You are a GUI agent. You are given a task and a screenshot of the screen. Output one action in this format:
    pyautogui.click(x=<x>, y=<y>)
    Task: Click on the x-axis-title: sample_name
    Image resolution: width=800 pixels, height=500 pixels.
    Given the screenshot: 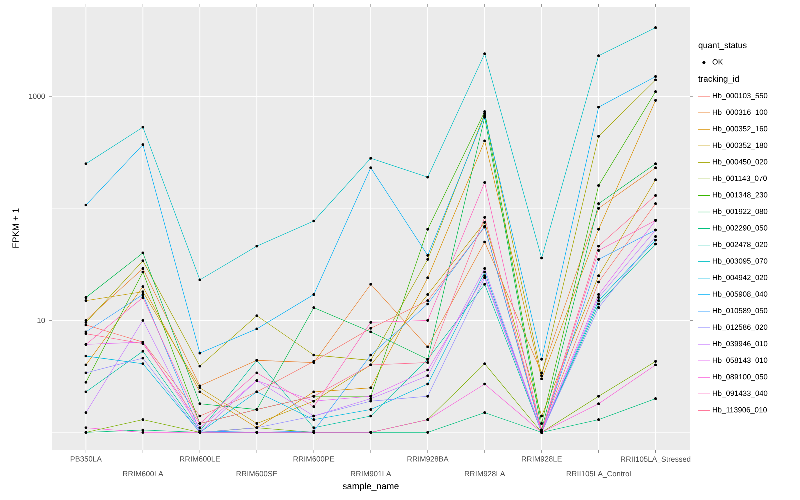 What is the action you would take?
    pyautogui.click(x=370, y=487)
    